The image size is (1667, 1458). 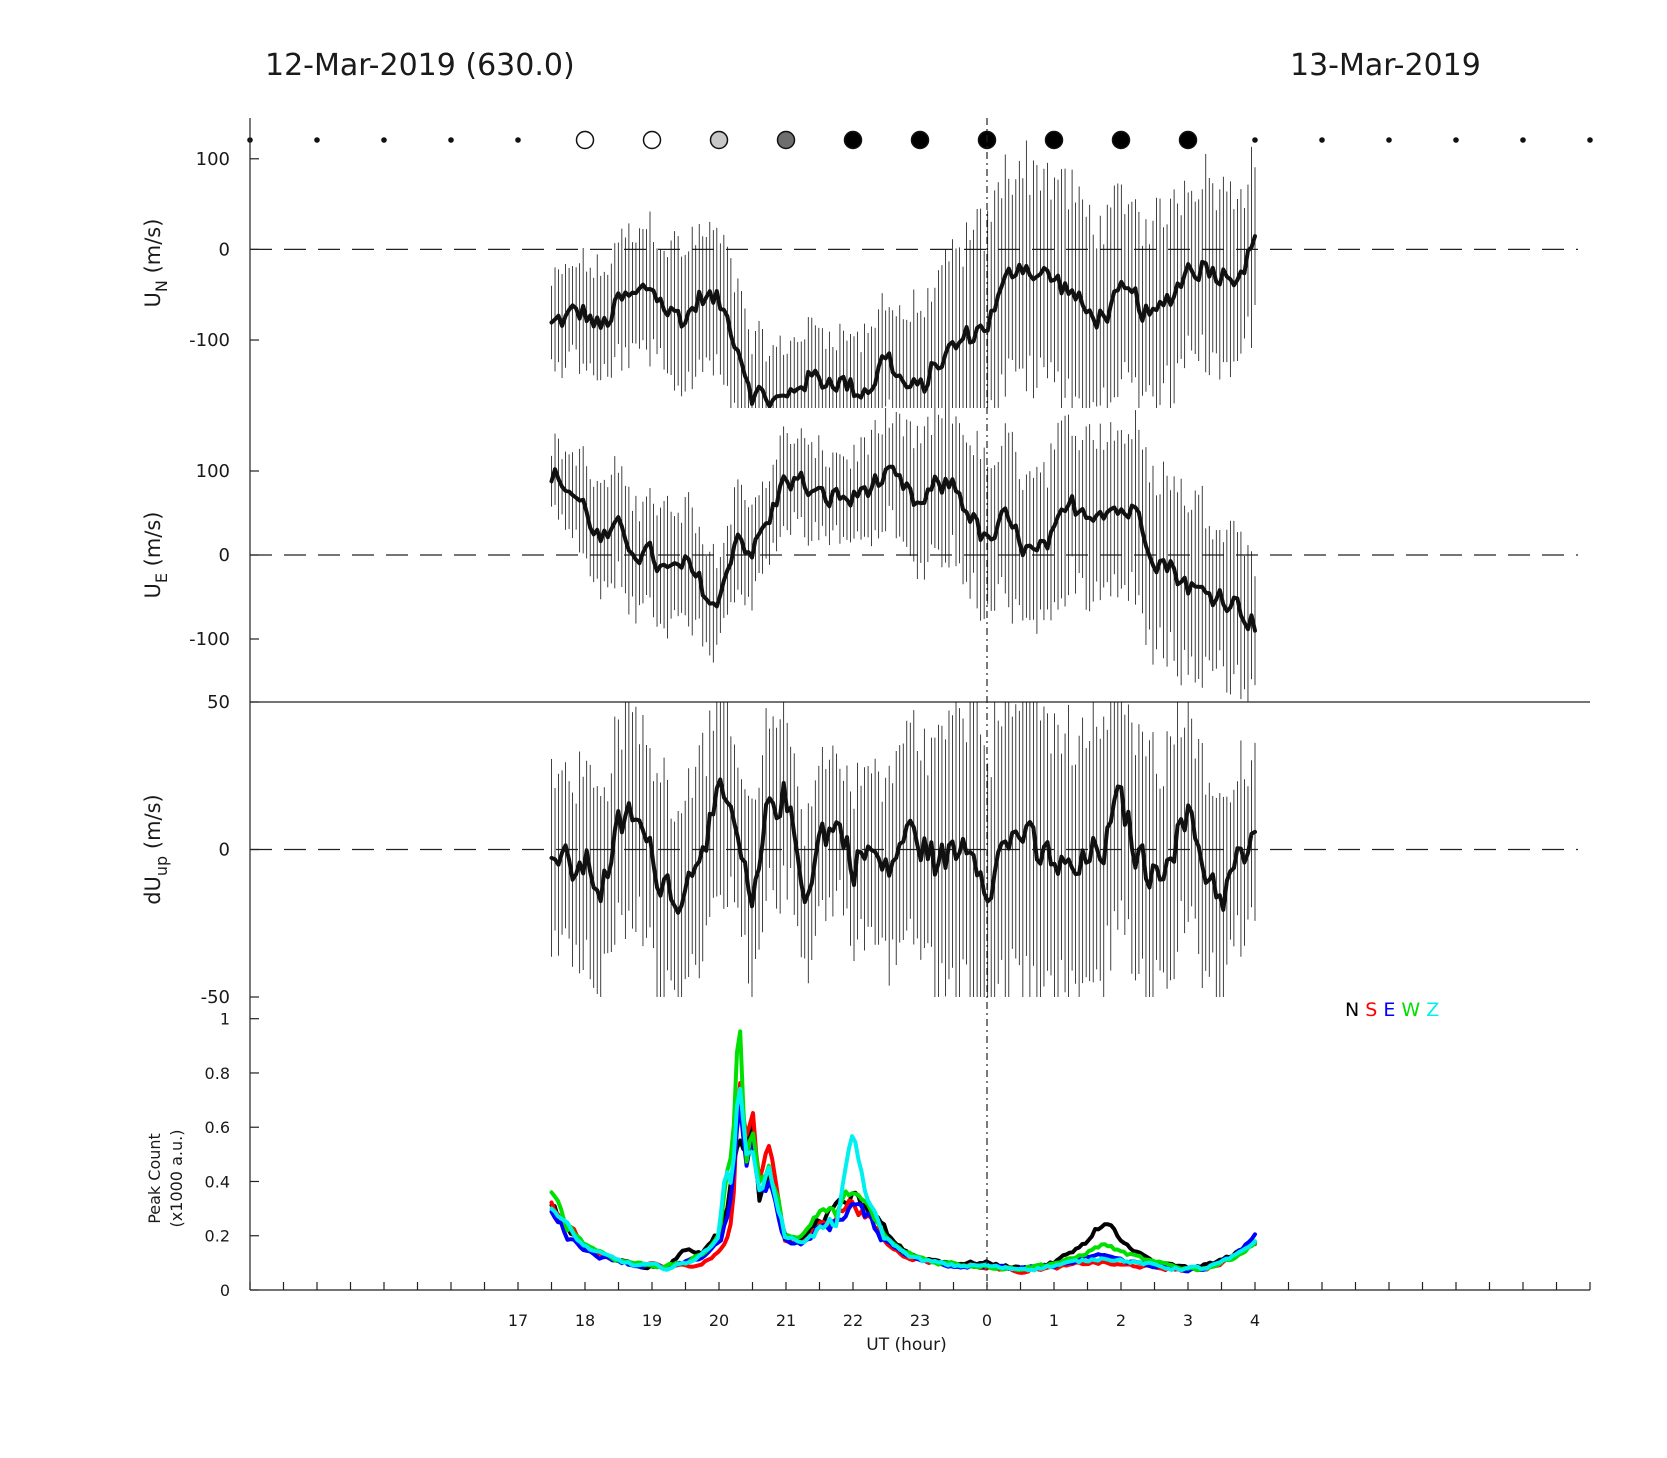 What do you see at coordinates (1355, 1010) in the screenshot?
I see `legend-entry-n: N` at bounding box center [1355, 1010].